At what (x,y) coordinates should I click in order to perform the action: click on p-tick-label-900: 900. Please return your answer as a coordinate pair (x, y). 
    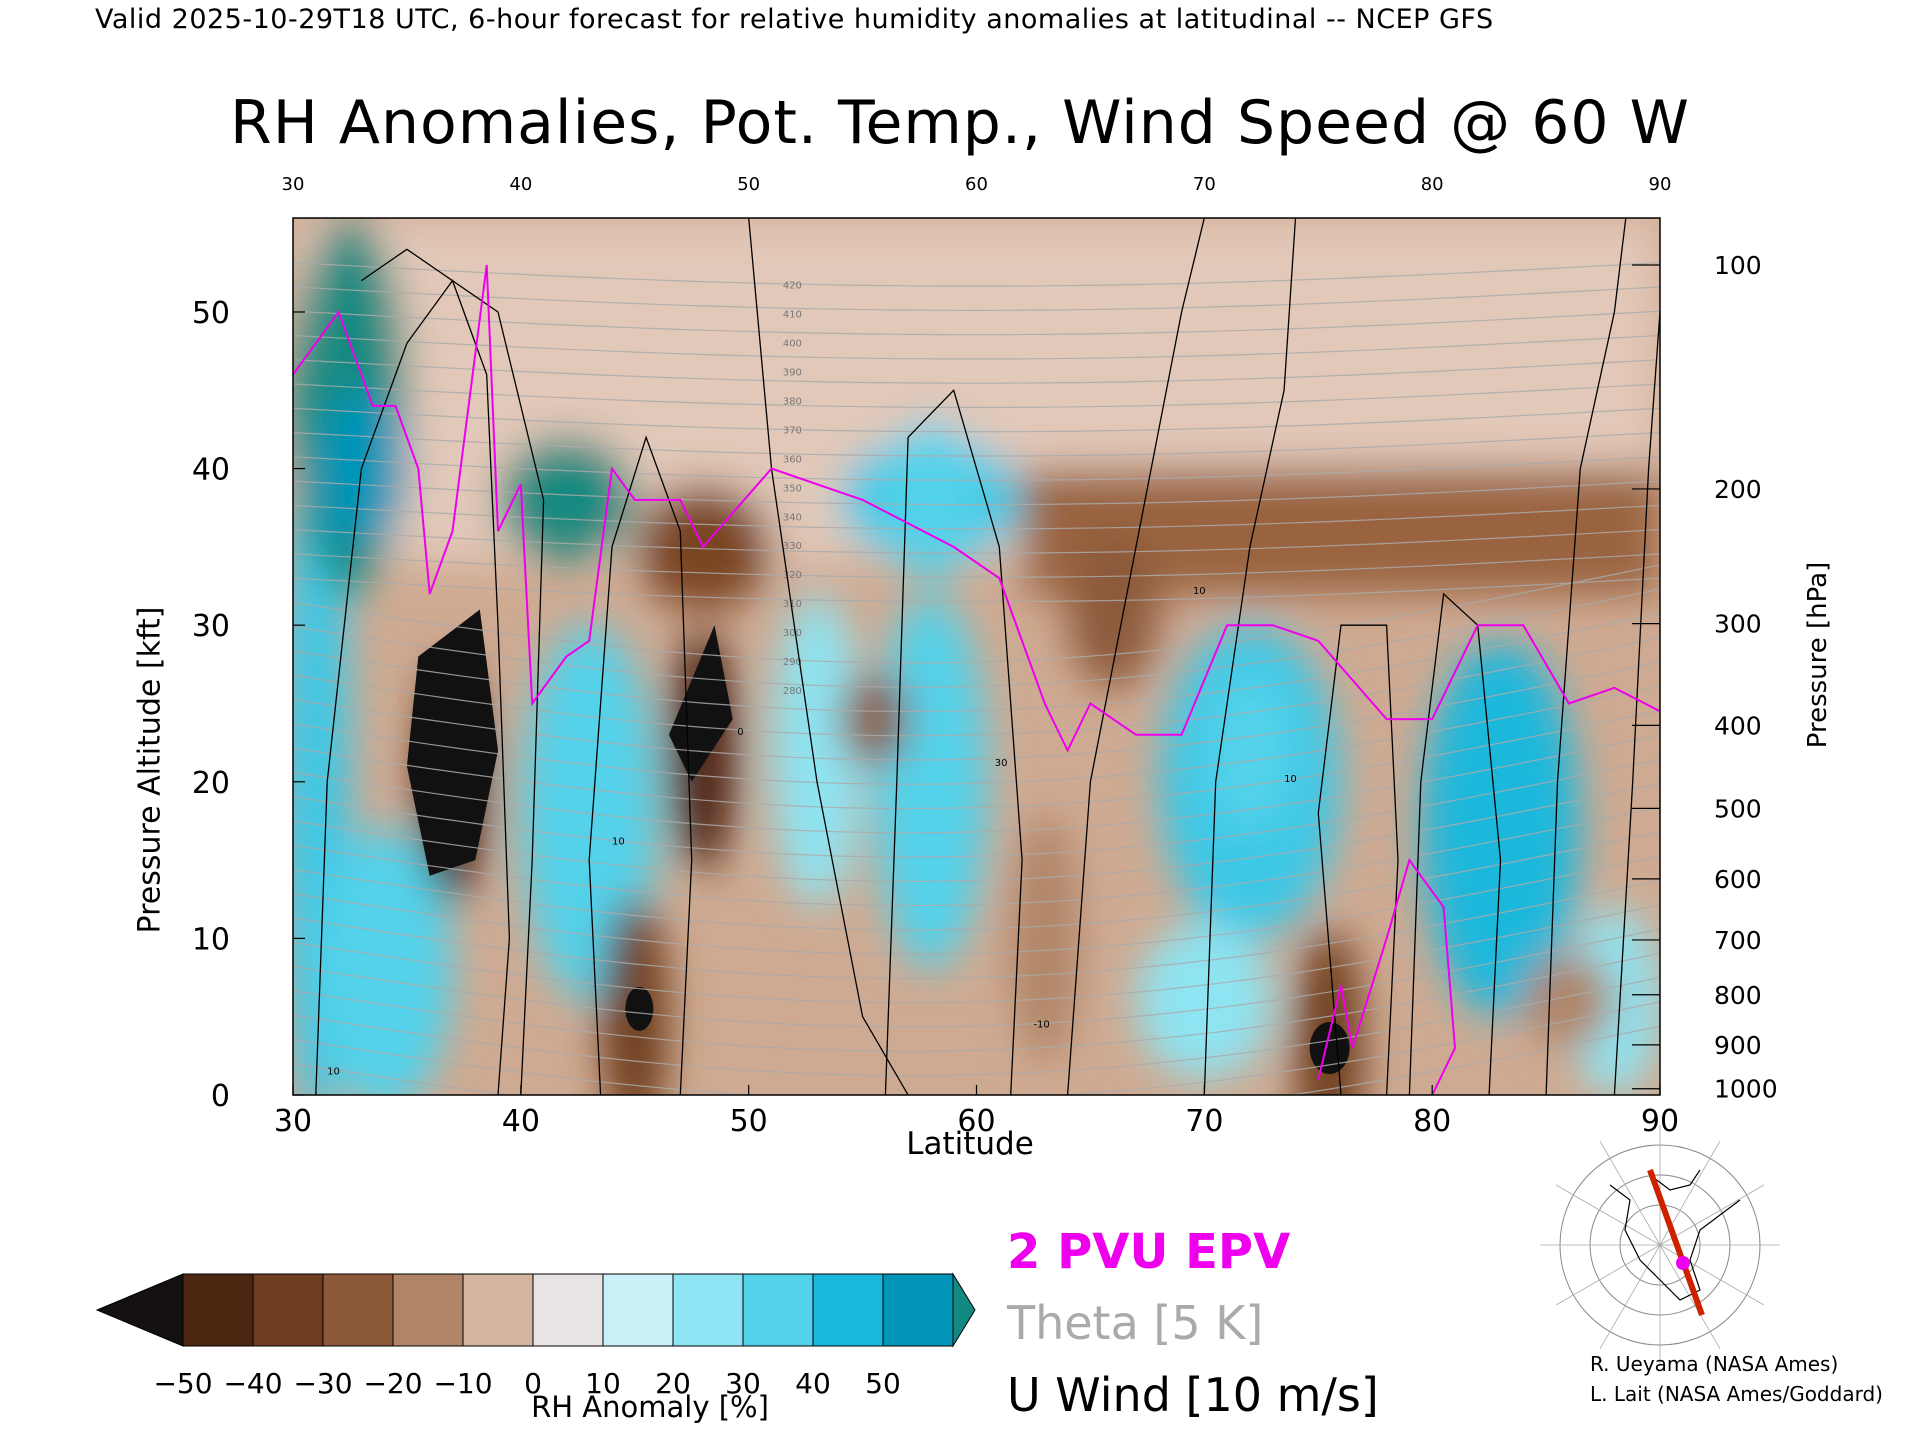
    Looking at the image, I should click on (1738, 1045).